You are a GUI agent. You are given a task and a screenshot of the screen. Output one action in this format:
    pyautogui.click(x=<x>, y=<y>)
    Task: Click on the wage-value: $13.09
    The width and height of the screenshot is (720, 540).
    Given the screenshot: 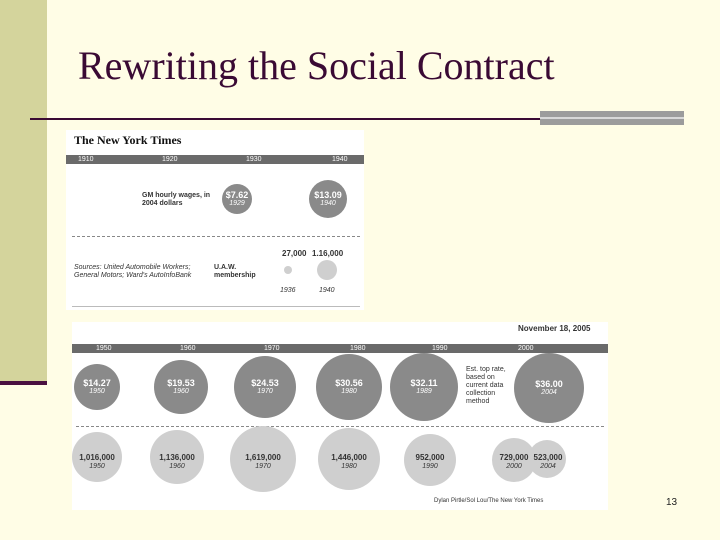 What is the action you would take?
    pyautogui.click(x=328, y=195)
    